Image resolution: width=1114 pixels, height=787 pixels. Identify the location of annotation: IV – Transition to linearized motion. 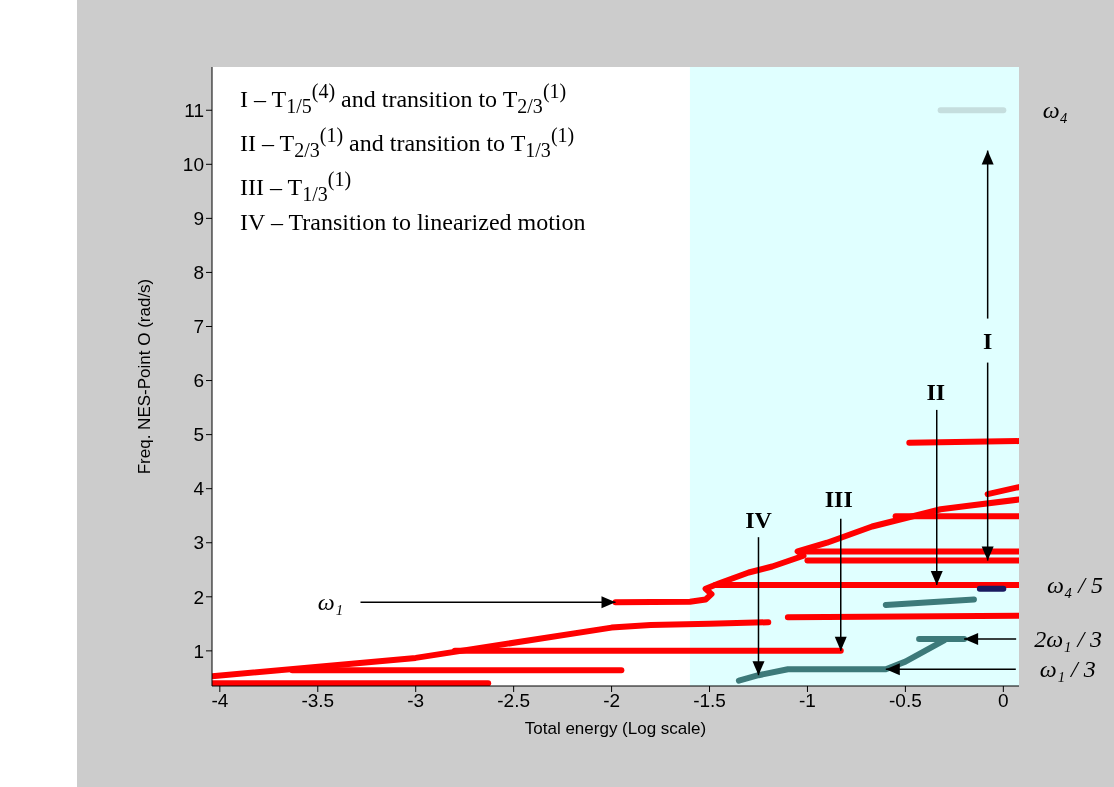
(413, 223).